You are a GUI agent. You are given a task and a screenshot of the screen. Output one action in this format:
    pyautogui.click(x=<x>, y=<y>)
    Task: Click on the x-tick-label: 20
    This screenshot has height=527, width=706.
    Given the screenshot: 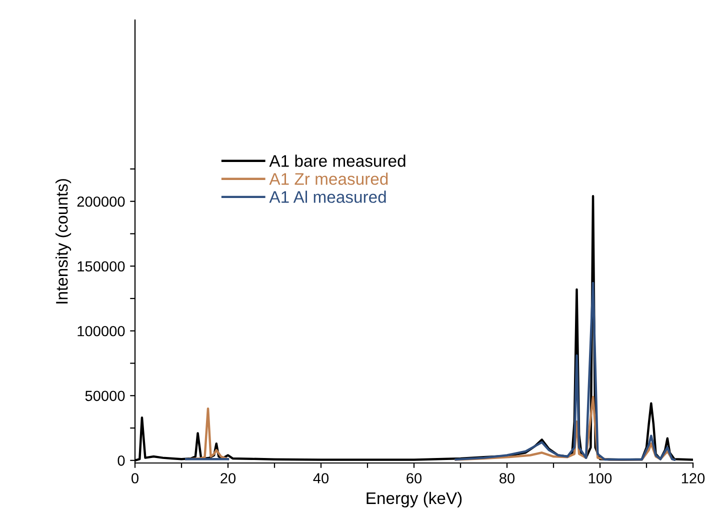 What is the action you would take?
    pyautogui.click(x=228, y=478)
    